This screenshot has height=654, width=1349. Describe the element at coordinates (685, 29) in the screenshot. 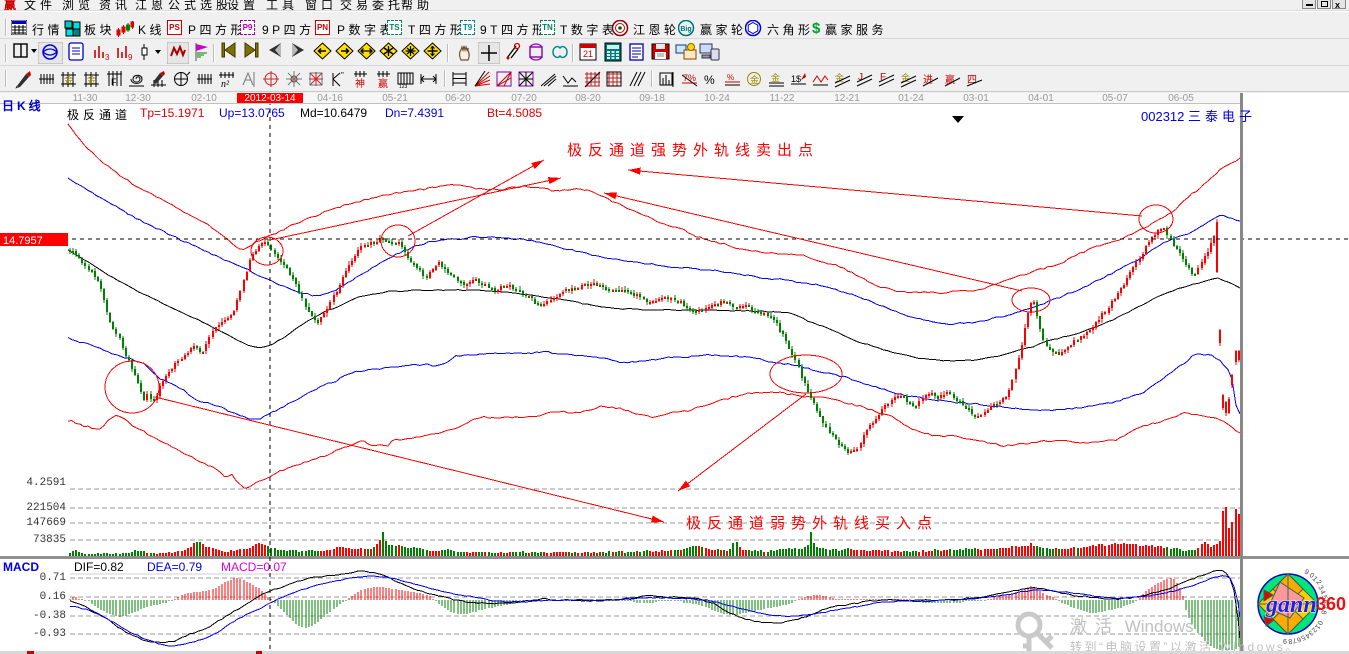

I see `svg-text: Big` at that location.